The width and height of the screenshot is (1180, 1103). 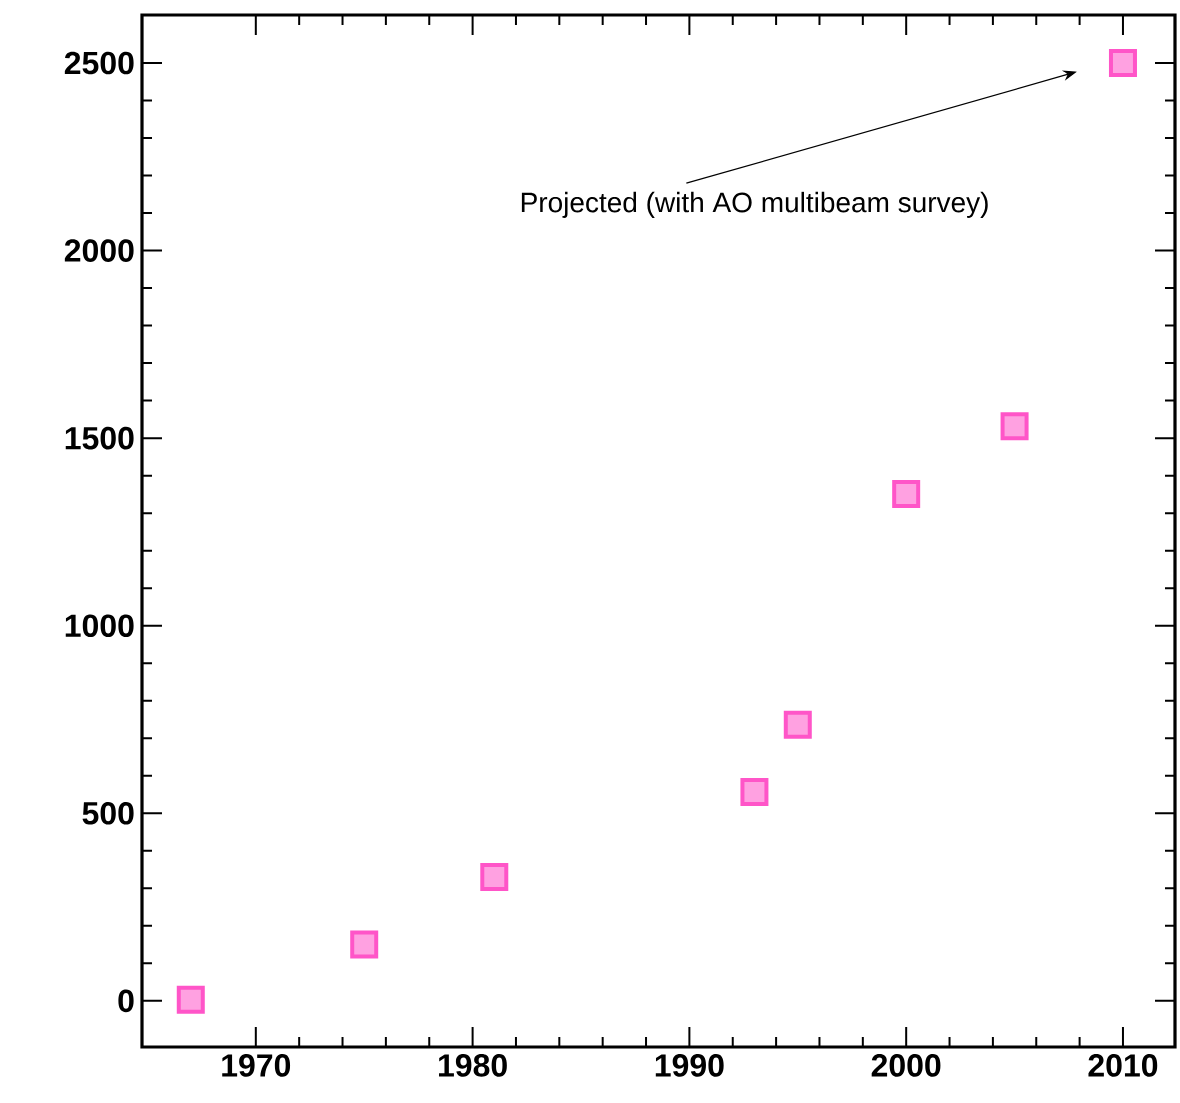 I want to click on y-tick-label: 2500, so click(x=99, y=63).